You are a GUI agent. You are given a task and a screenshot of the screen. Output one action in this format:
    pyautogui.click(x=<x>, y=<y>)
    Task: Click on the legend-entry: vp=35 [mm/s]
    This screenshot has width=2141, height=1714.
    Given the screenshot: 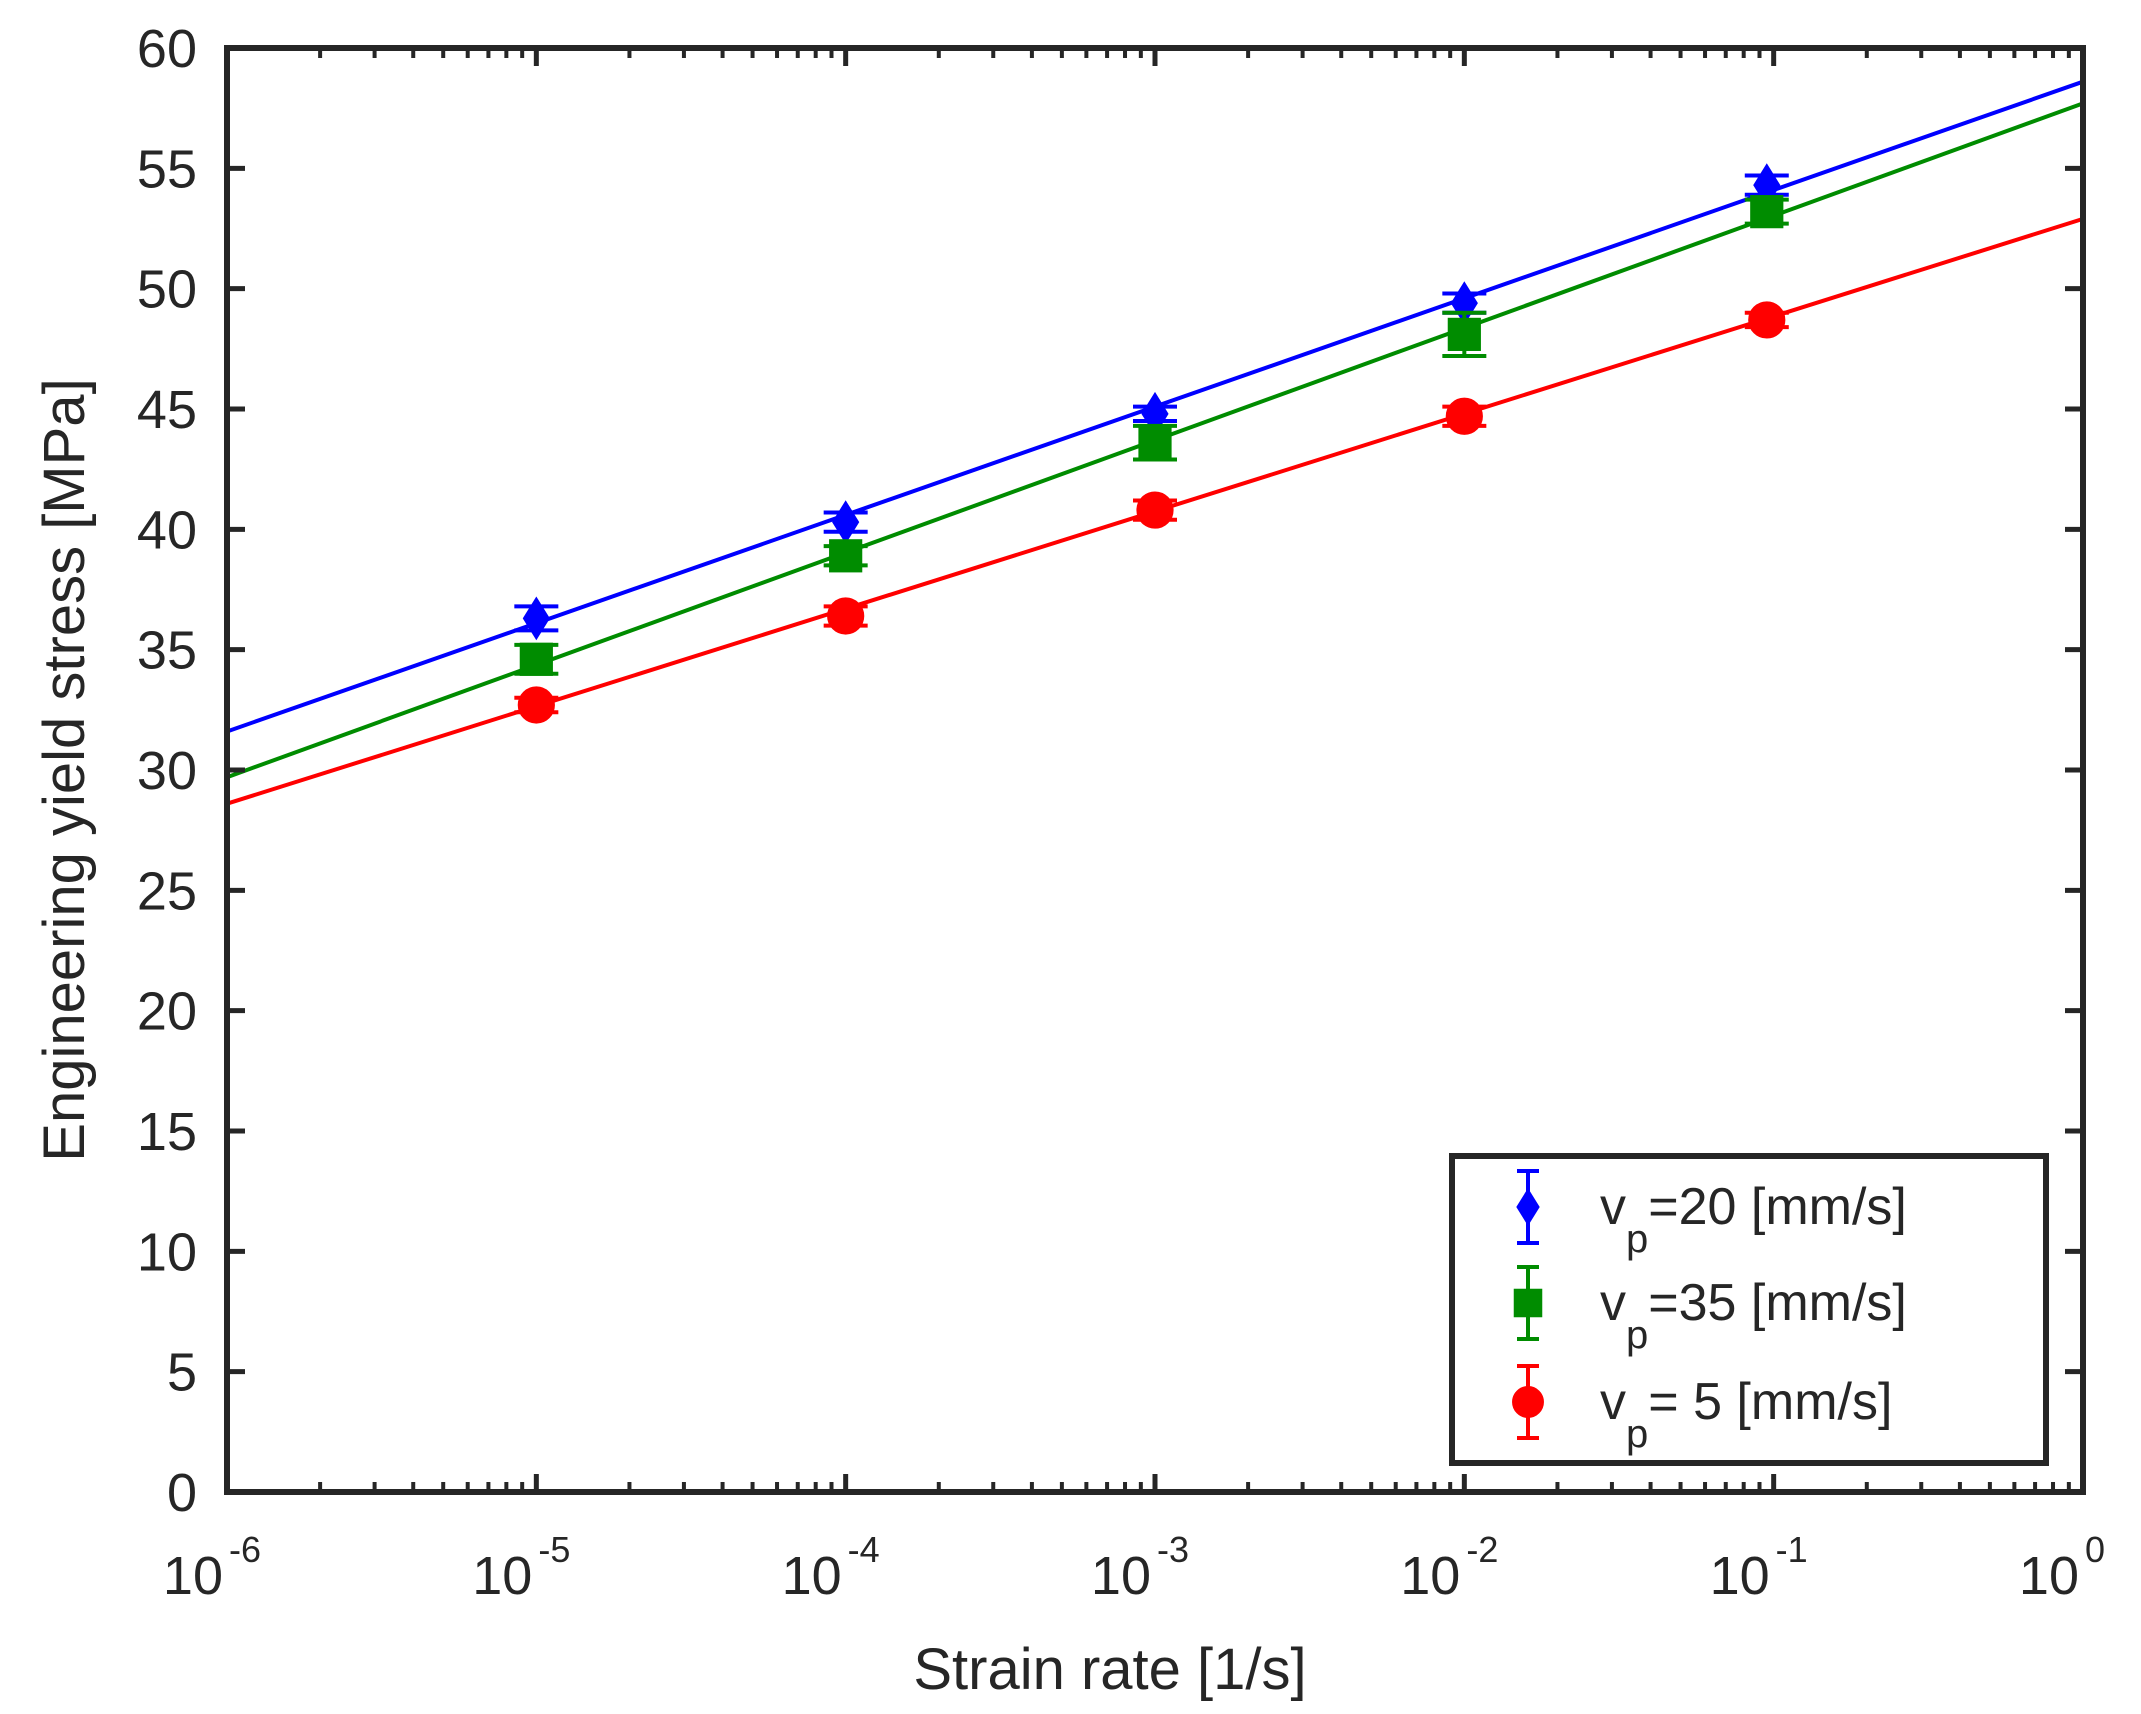 What is the action you would take?
    pyautogui.click(x=1710, y=1311)
    